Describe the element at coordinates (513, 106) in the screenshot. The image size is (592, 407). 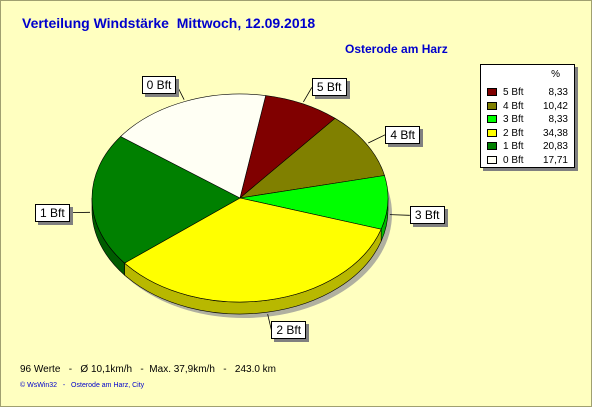
I see `legend-label: 4 Bft` at that location.